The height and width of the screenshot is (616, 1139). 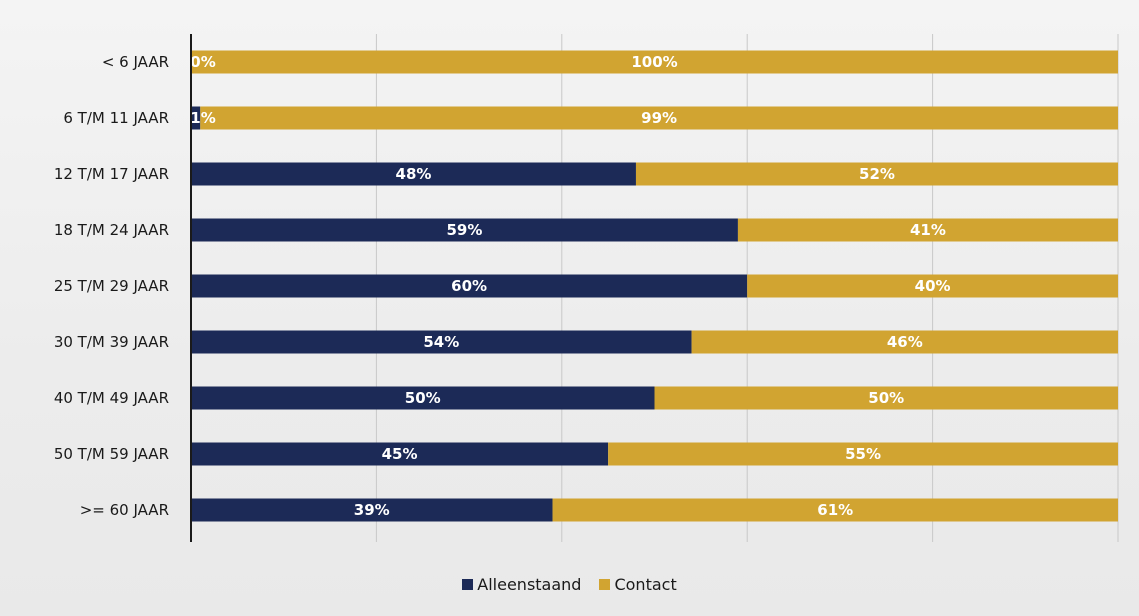 I want to click on category-label: < 6 JAAR, so click(x=135, y=62).